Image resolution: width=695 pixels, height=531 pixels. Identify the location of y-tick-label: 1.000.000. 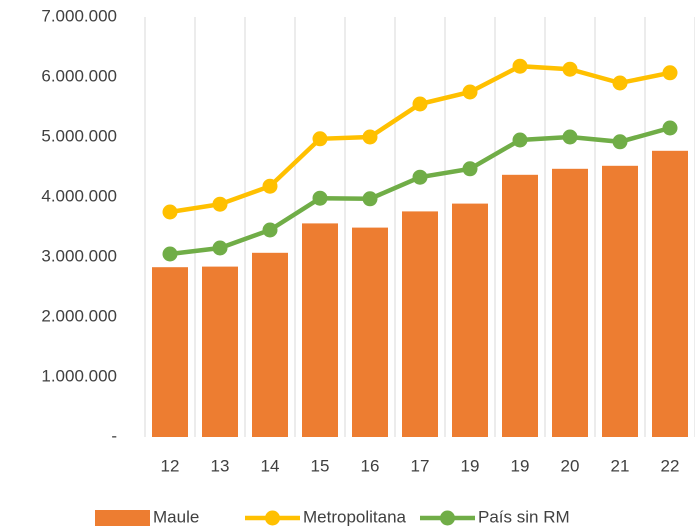
(79, 375).